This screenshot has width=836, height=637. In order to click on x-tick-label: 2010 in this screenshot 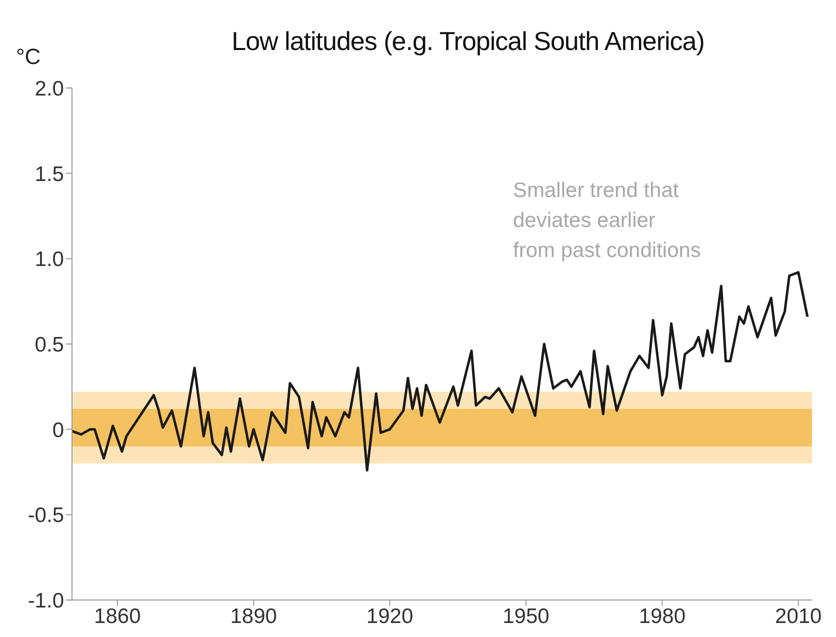, I will do `click(798, 616)`.